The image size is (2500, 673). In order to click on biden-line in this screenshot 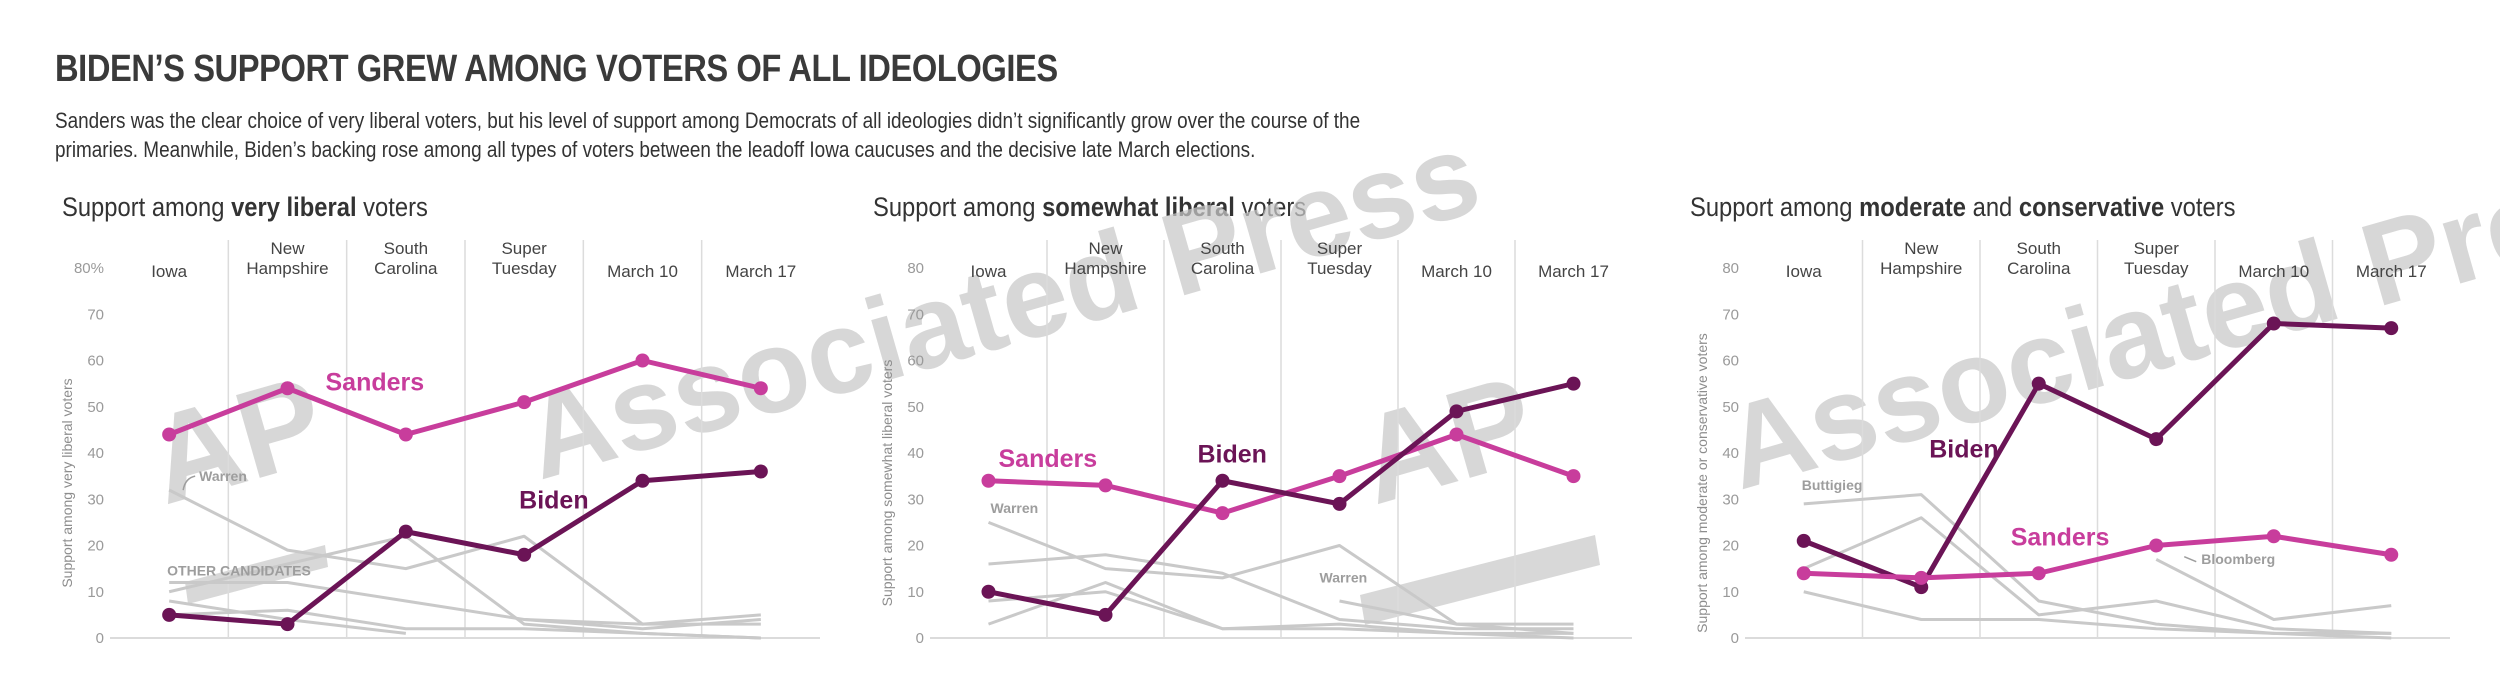, I will do `click(1281, 499)`.